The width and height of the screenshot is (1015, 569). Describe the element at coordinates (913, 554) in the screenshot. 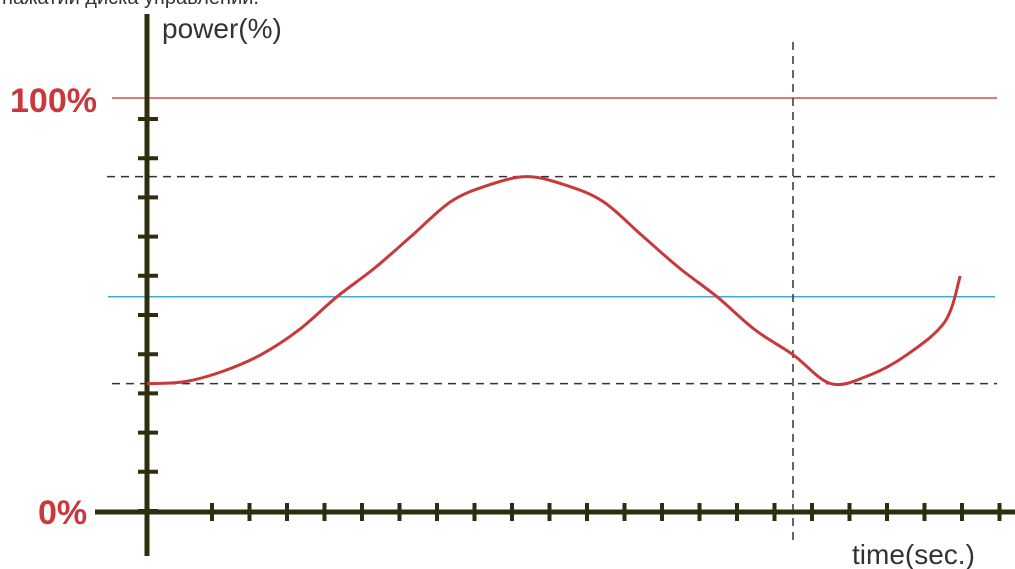

I see `x-axis-label: time(sec.)` at that location.